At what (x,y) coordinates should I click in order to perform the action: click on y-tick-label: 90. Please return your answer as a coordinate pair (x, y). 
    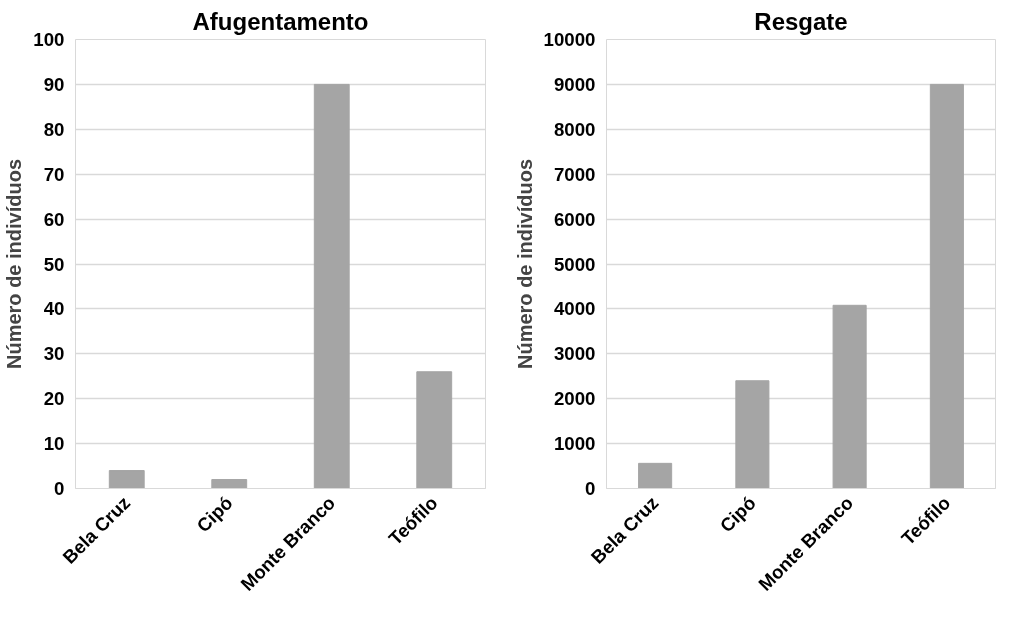
    Looking at the image, I should click on (54, 84).